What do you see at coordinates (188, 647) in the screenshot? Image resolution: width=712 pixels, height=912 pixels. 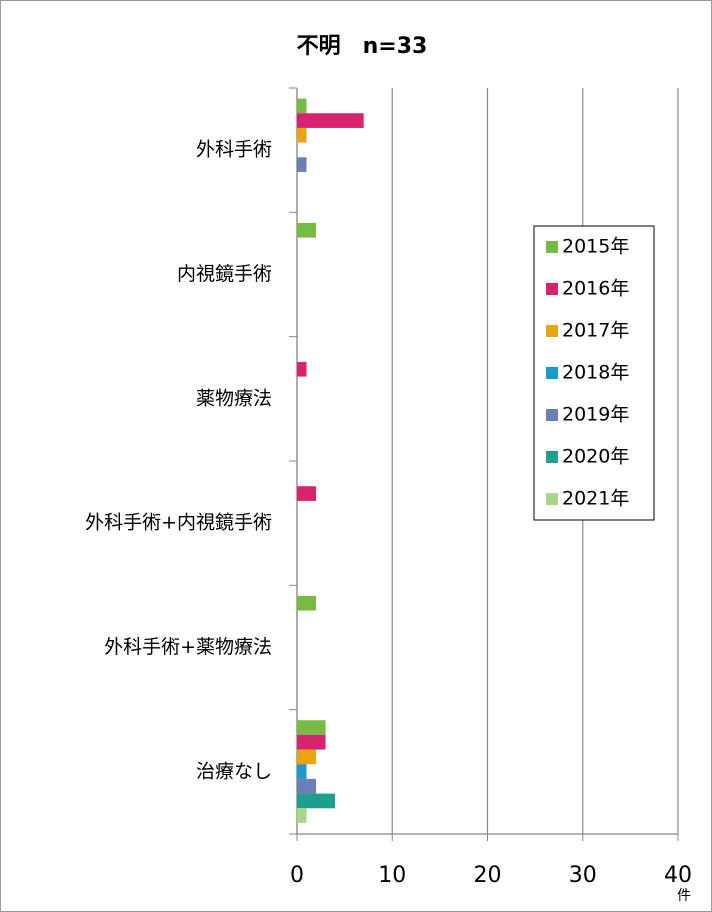 I see `y-tick-label: 外科手術+薬物療法` at bounding box center [188, 647].